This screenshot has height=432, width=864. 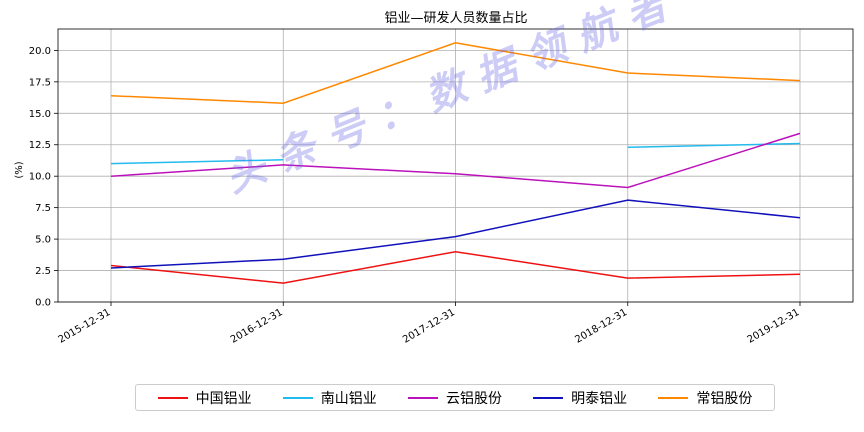 I want to click on legend-item: 明泰铝业, so click(x=580, y=398).